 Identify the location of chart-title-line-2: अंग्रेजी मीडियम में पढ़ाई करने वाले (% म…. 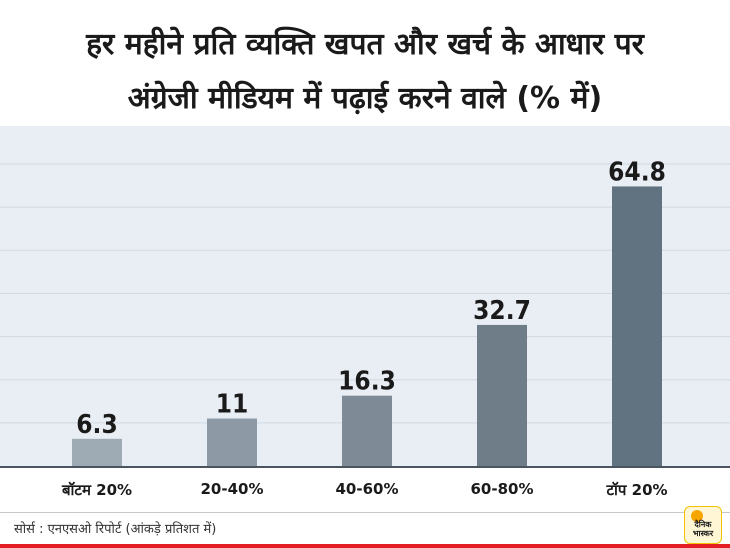
(365, 98).